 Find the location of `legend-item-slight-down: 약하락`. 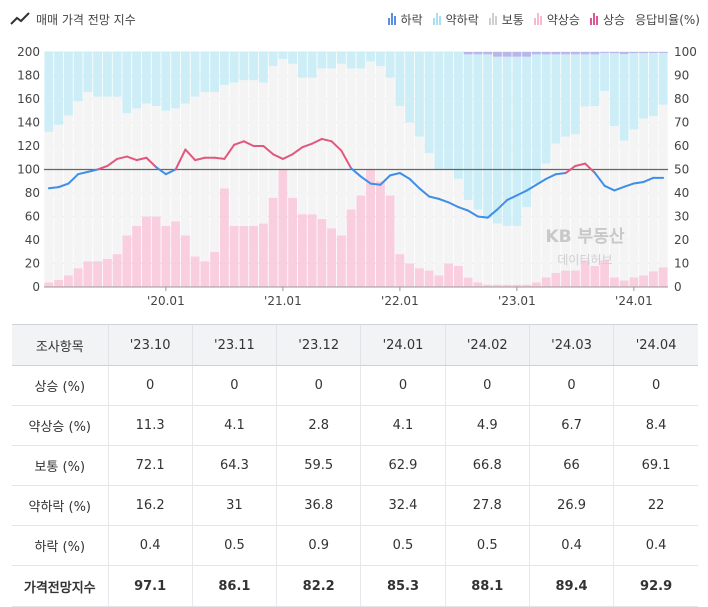

legend-item-slight-down: 약하락 is located at coordinates (456, 19).